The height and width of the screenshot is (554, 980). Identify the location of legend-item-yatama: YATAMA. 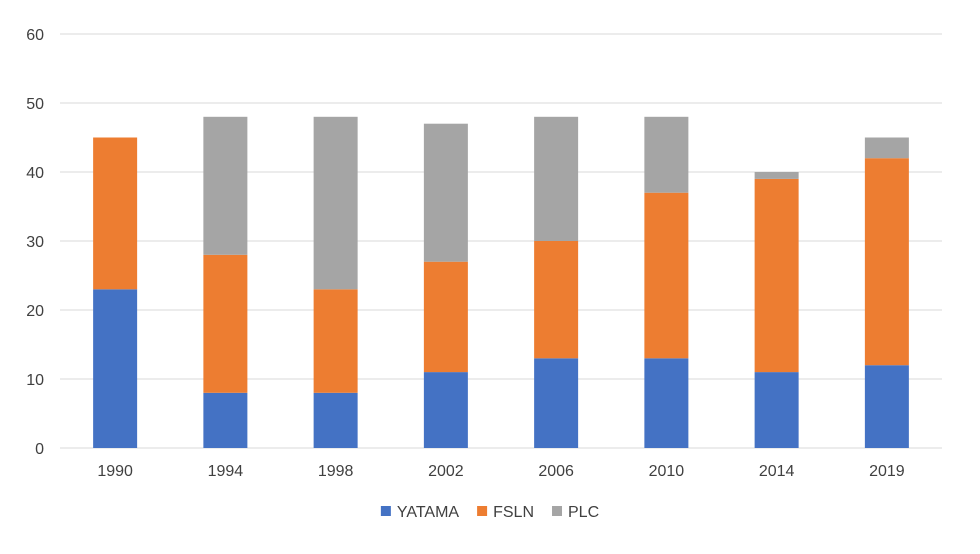
(420, 512).